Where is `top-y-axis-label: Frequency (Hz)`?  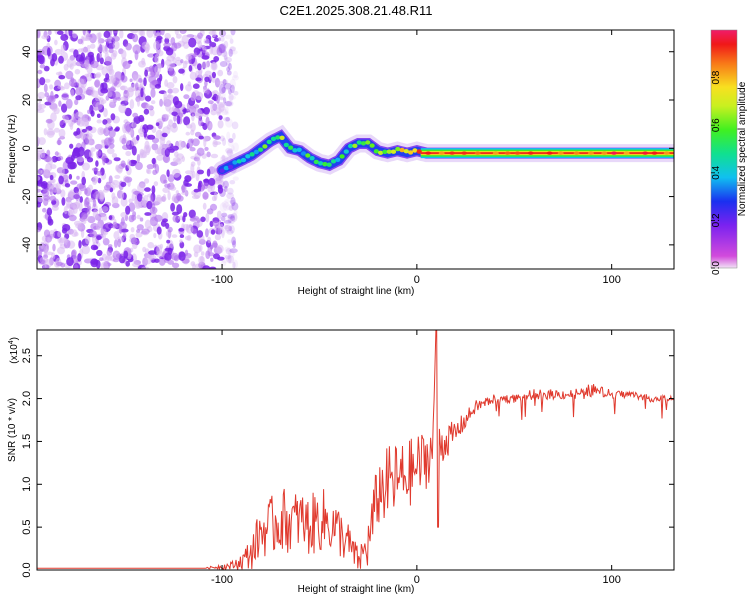 top-y-axis-label: Frequency (Hz) is located at coordinates (12, 149).